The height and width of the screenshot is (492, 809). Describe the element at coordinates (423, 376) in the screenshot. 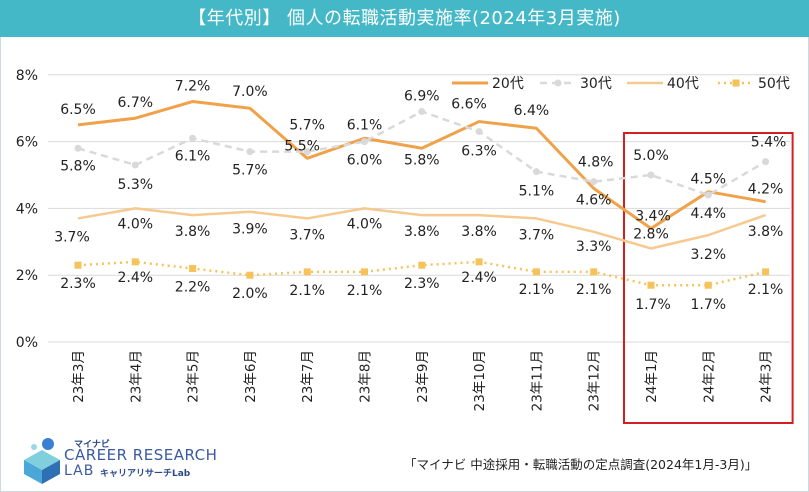

I see `x-tick-label: 23年9月` at that location.